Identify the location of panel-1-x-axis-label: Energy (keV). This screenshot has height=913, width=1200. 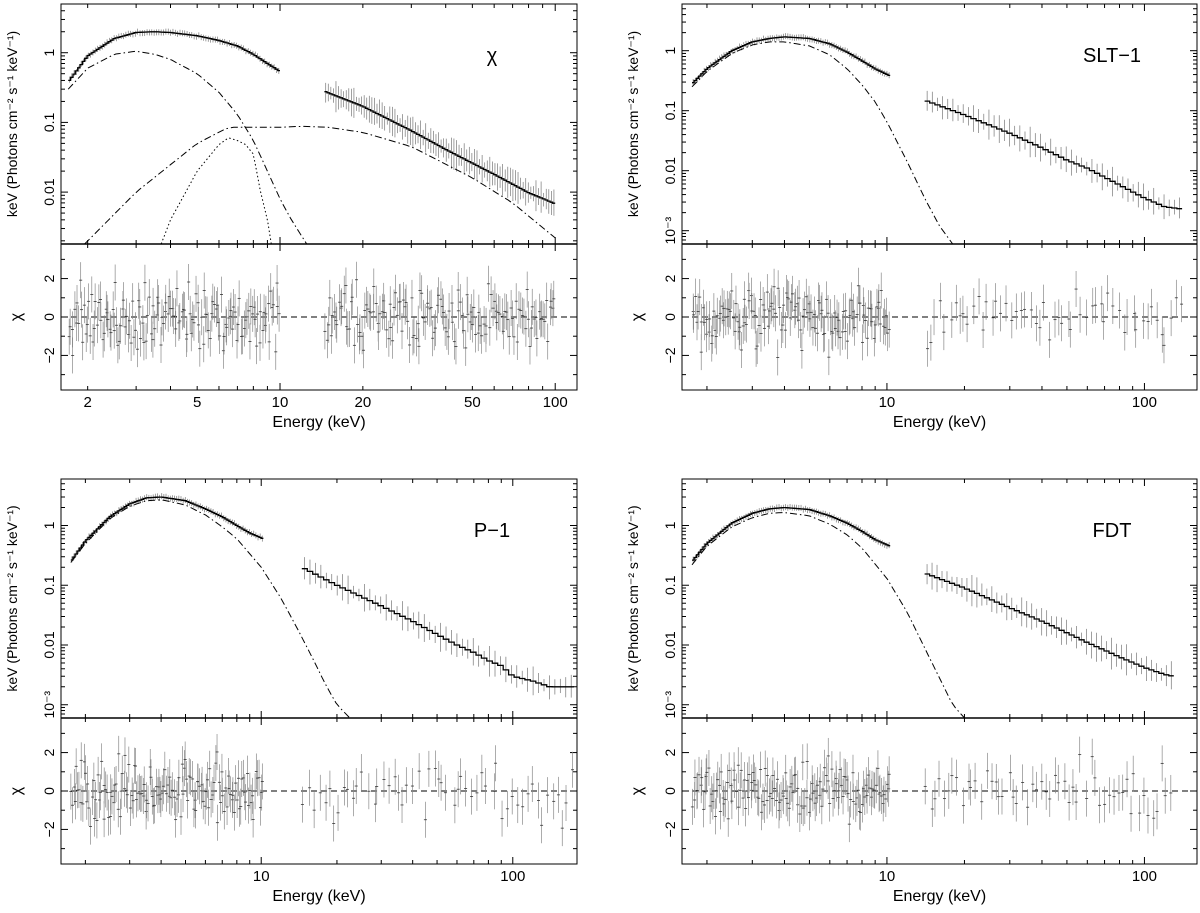
(318, 422).